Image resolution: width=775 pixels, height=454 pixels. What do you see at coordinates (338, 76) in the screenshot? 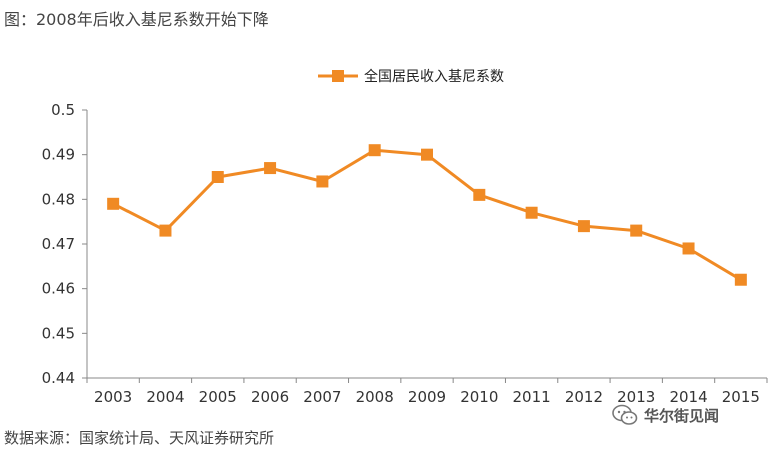
I see `legend-marker` at bounding box center [338, 76].